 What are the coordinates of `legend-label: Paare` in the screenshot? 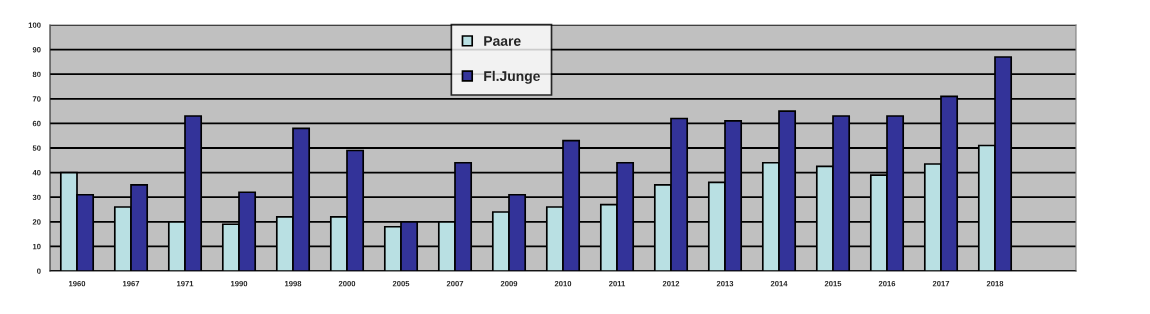 It's located at (502, 41).